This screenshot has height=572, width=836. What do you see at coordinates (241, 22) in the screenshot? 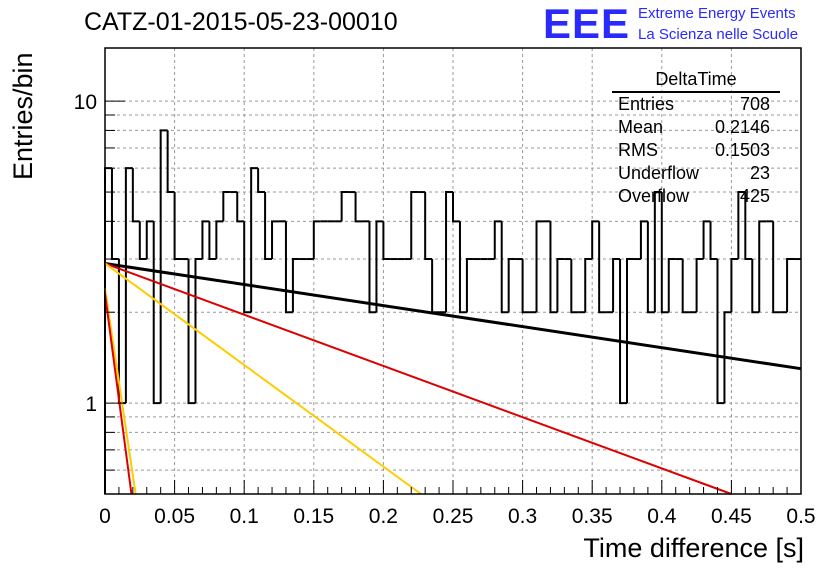
I see `chart-title: CATZ-01-2015-05-23-00010` at bounding box center [241, 22].